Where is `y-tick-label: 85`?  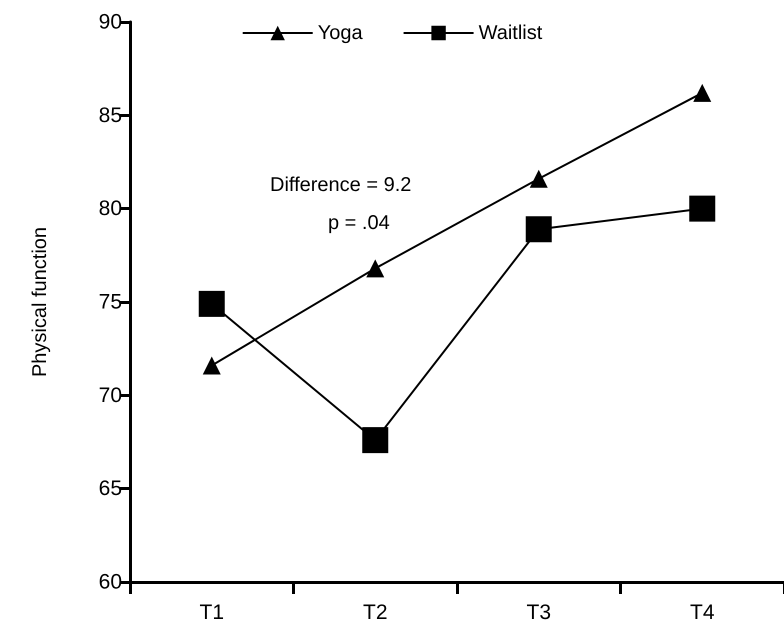 y-tick-label: 85 is located at coordinates (110, 115).